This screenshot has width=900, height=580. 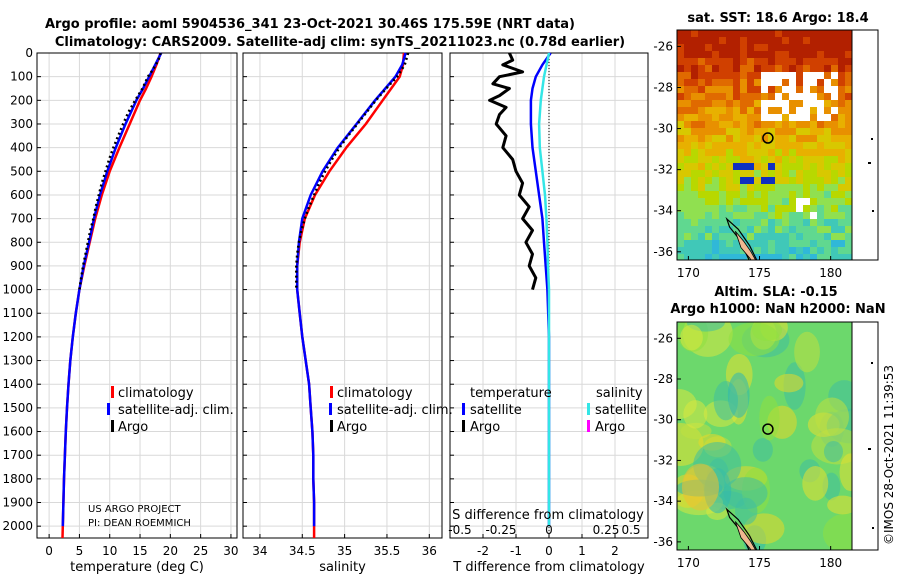 I want to click on y-tick-label: 300, so click(x=21, y=124).